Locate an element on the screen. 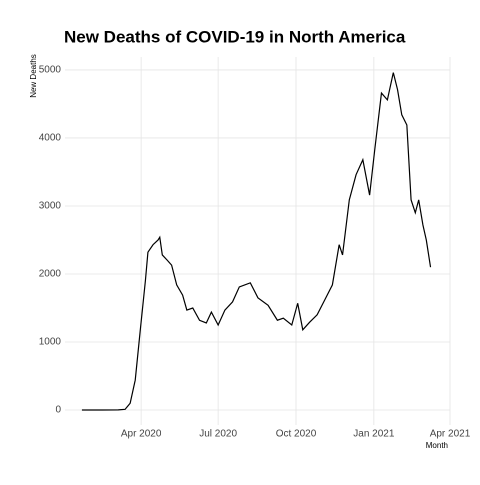 The height and width of the screenshot is (485, 480). x-tick-label: Apr 2021 is located at coordinates (450, 434).